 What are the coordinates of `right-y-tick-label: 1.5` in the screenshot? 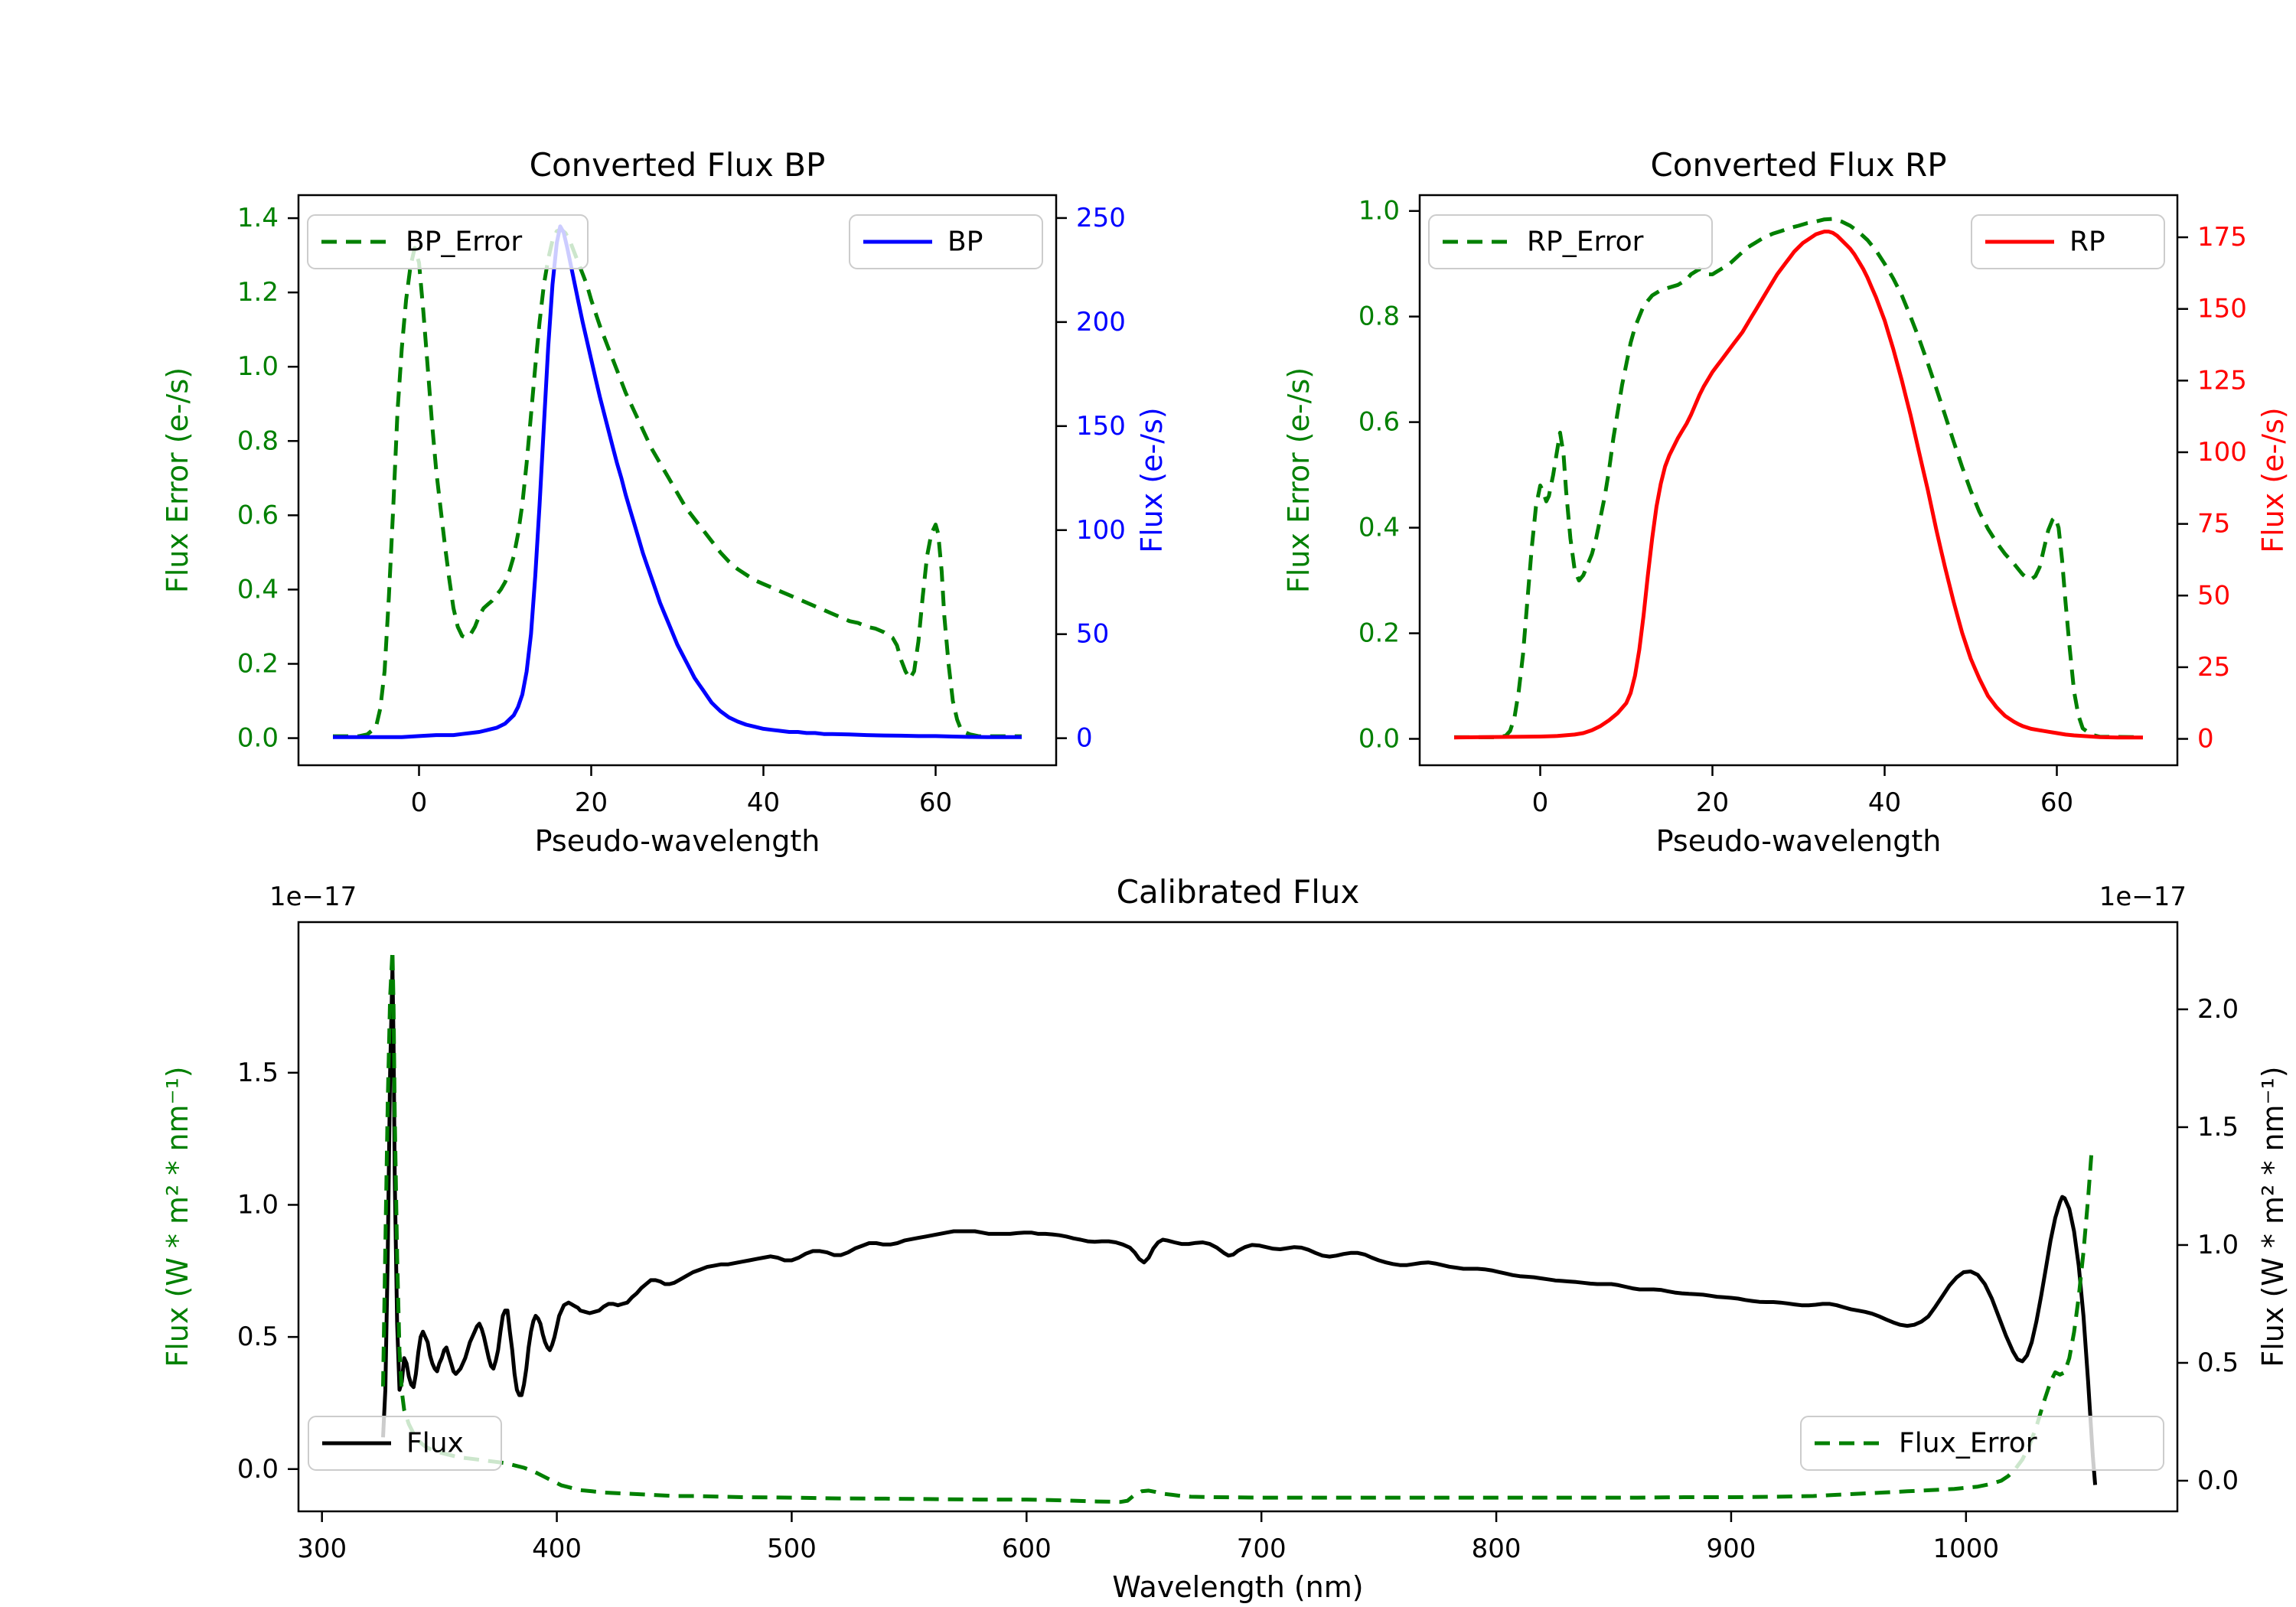 It's located at (2218, 1127).